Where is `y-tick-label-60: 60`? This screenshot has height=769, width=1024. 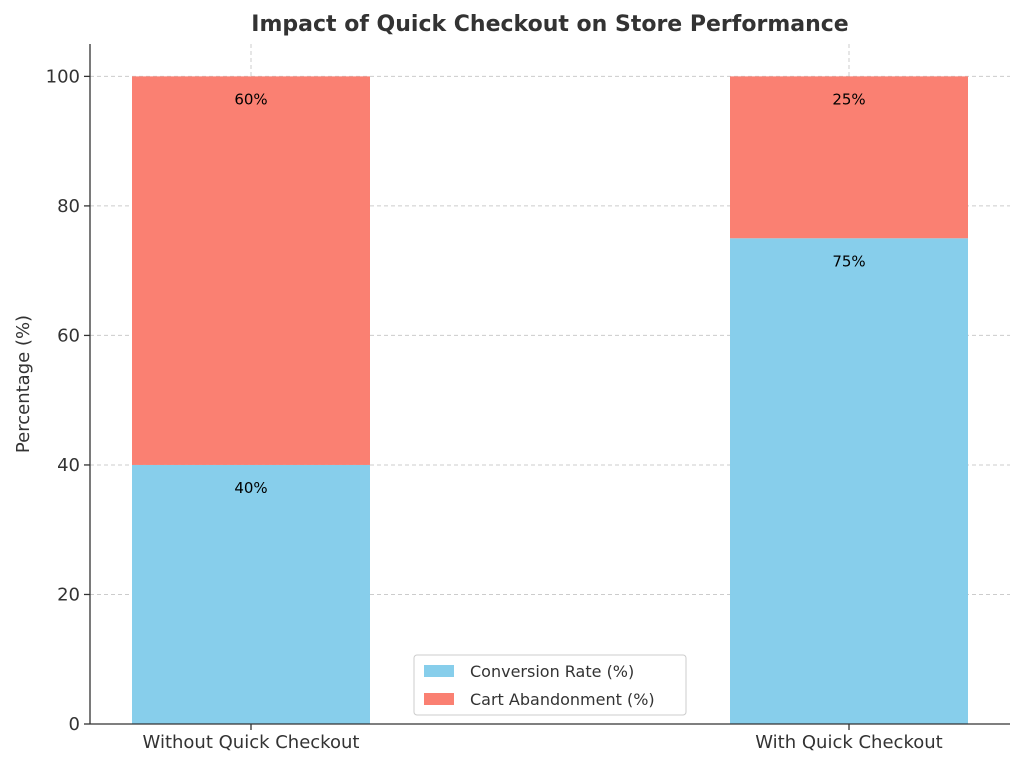
y-tick-label-60: 60 is located at coordinates (68, 335).